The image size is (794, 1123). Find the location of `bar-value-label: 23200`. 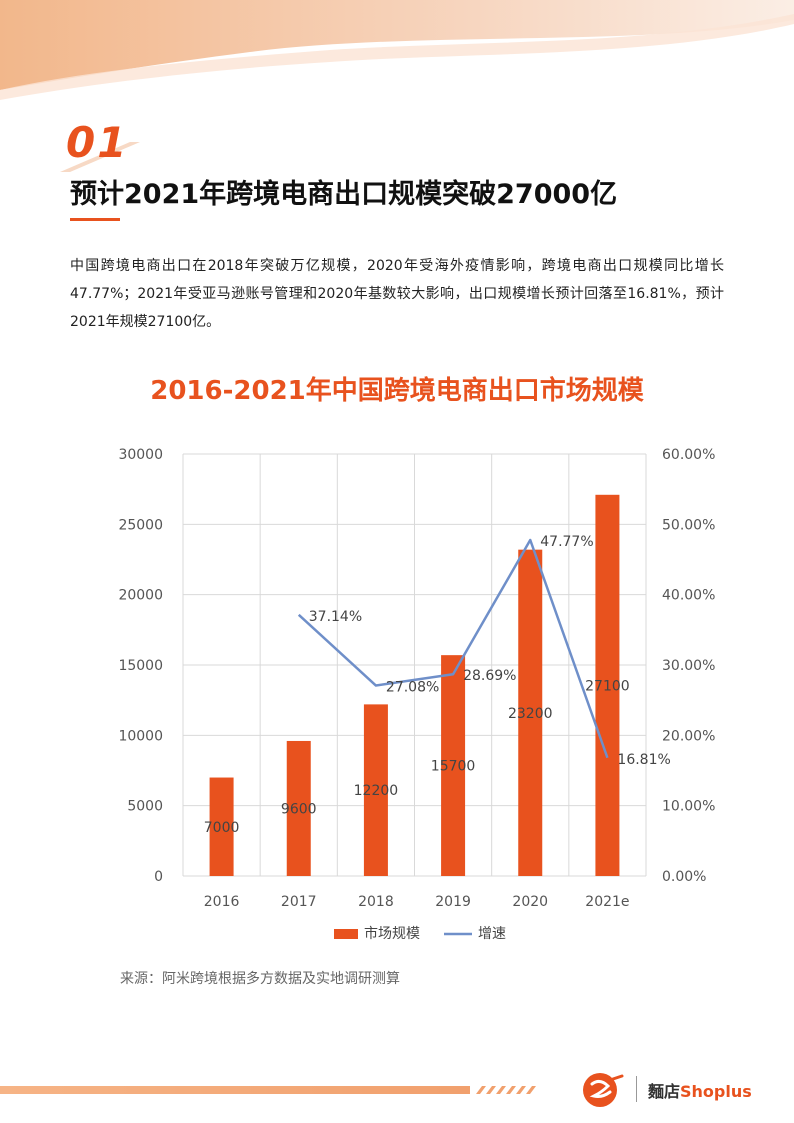

bar-value-label: 23200 is located at coordinates (530, 714).